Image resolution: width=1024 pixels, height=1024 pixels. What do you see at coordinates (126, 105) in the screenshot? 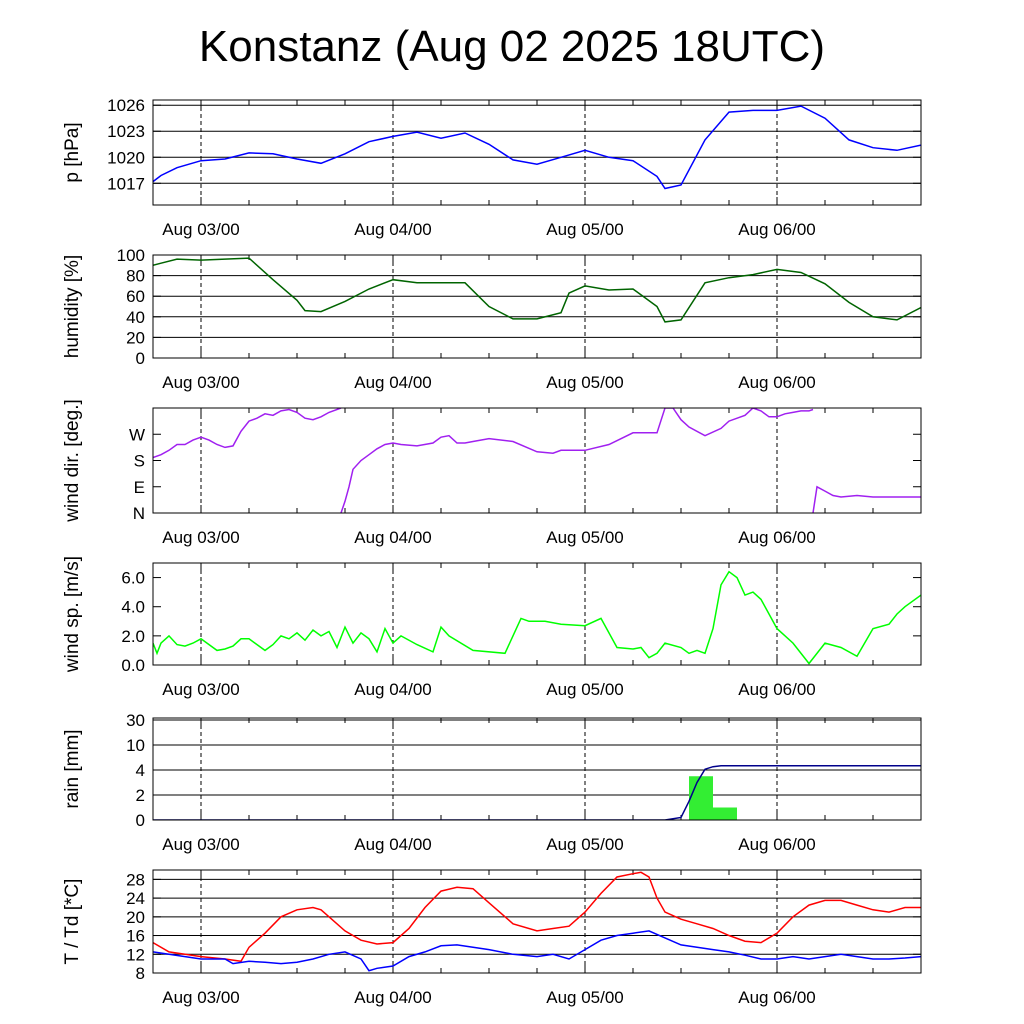
I see `y-tick-label: 1026` at bounding box center [126, 105].